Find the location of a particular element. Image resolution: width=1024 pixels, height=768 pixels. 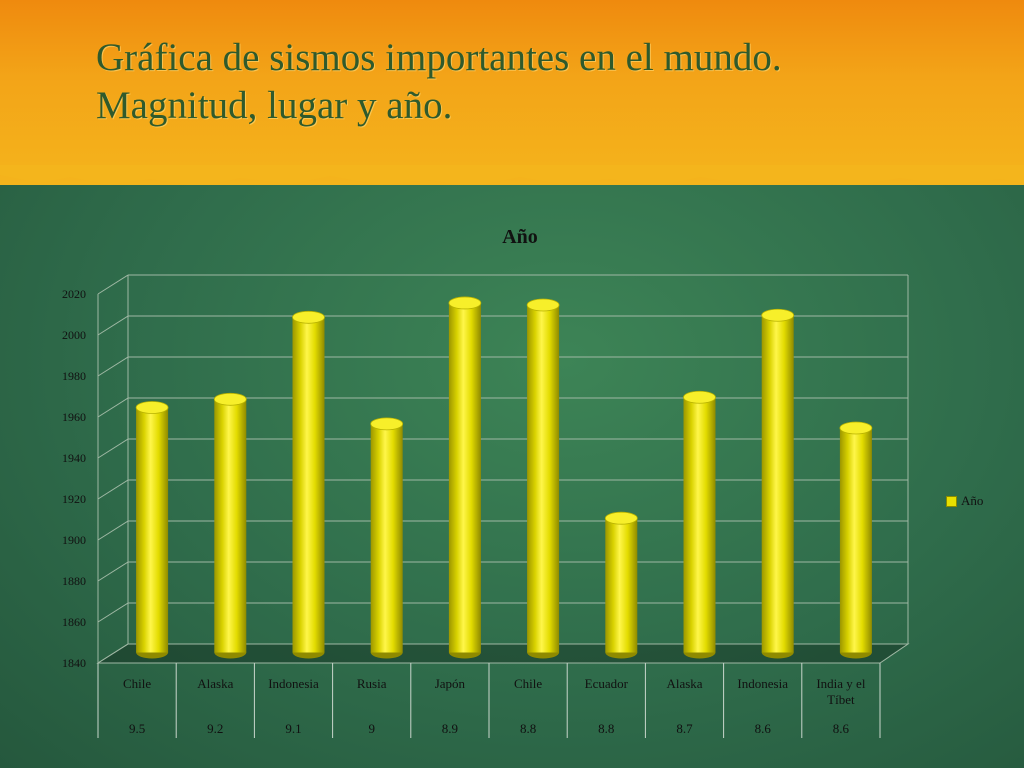

x-category-label: Ecuador is located at coordinates (607, 683).